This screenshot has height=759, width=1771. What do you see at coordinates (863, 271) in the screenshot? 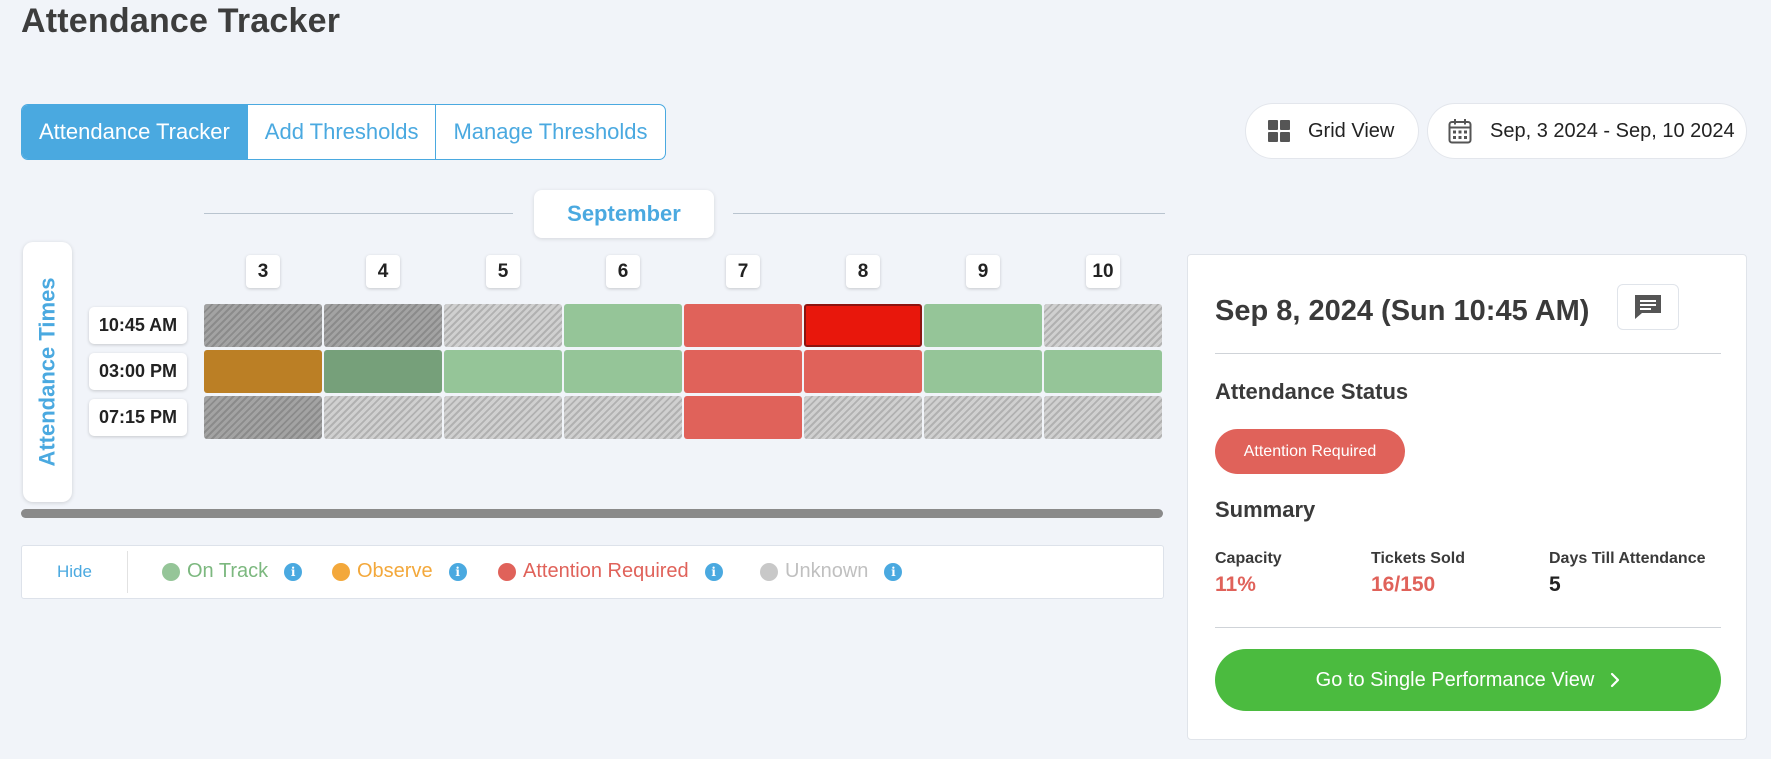
I see `day-label-8: 8` at bounding box center [863, 271].